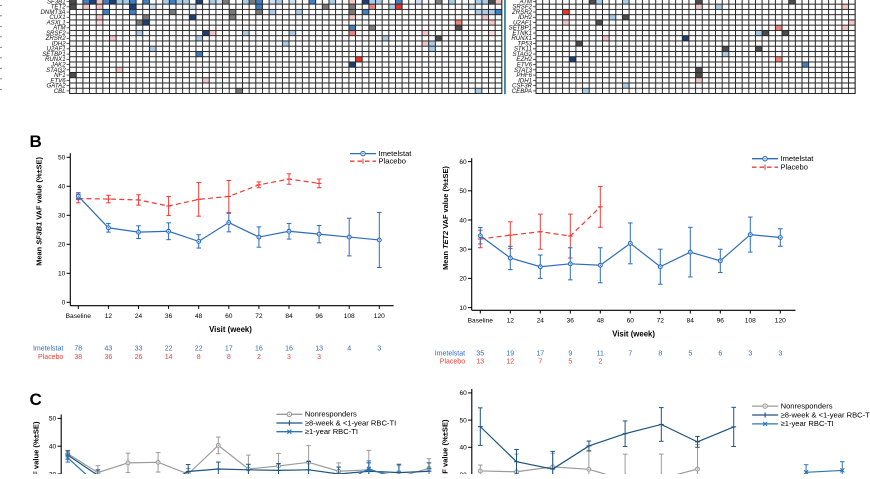 This screenshot has width=870, height=479. Describe the element at coordinates (350, 422) in the screenshot. I see `svg-text: ≥8-week & <1-year RBC-TI` at that location.